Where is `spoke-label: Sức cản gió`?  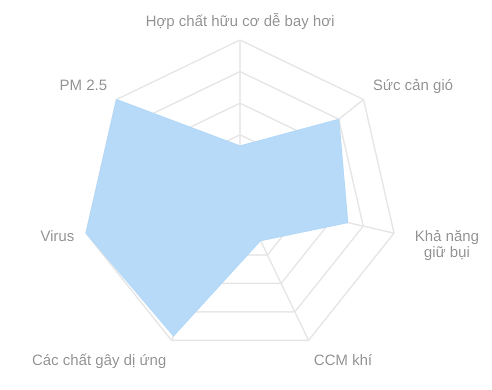
spoke-label: Sức cản gió is located at coordinates (413, 85).